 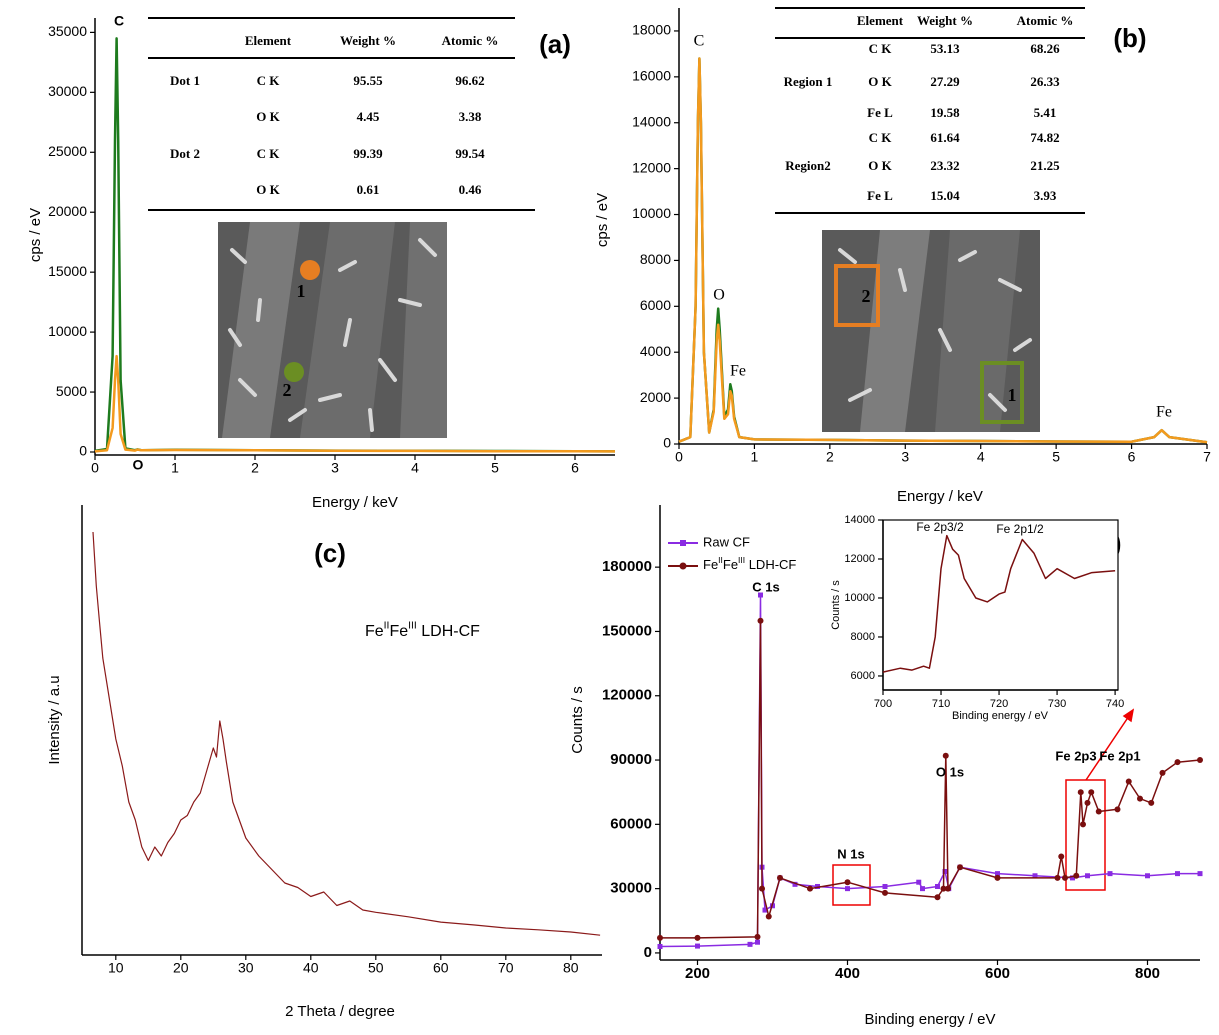 What do you see at coordinates (883, 704) in the screenshot?
I see `x-tick-label: 700` at bounding box center [883, 704].